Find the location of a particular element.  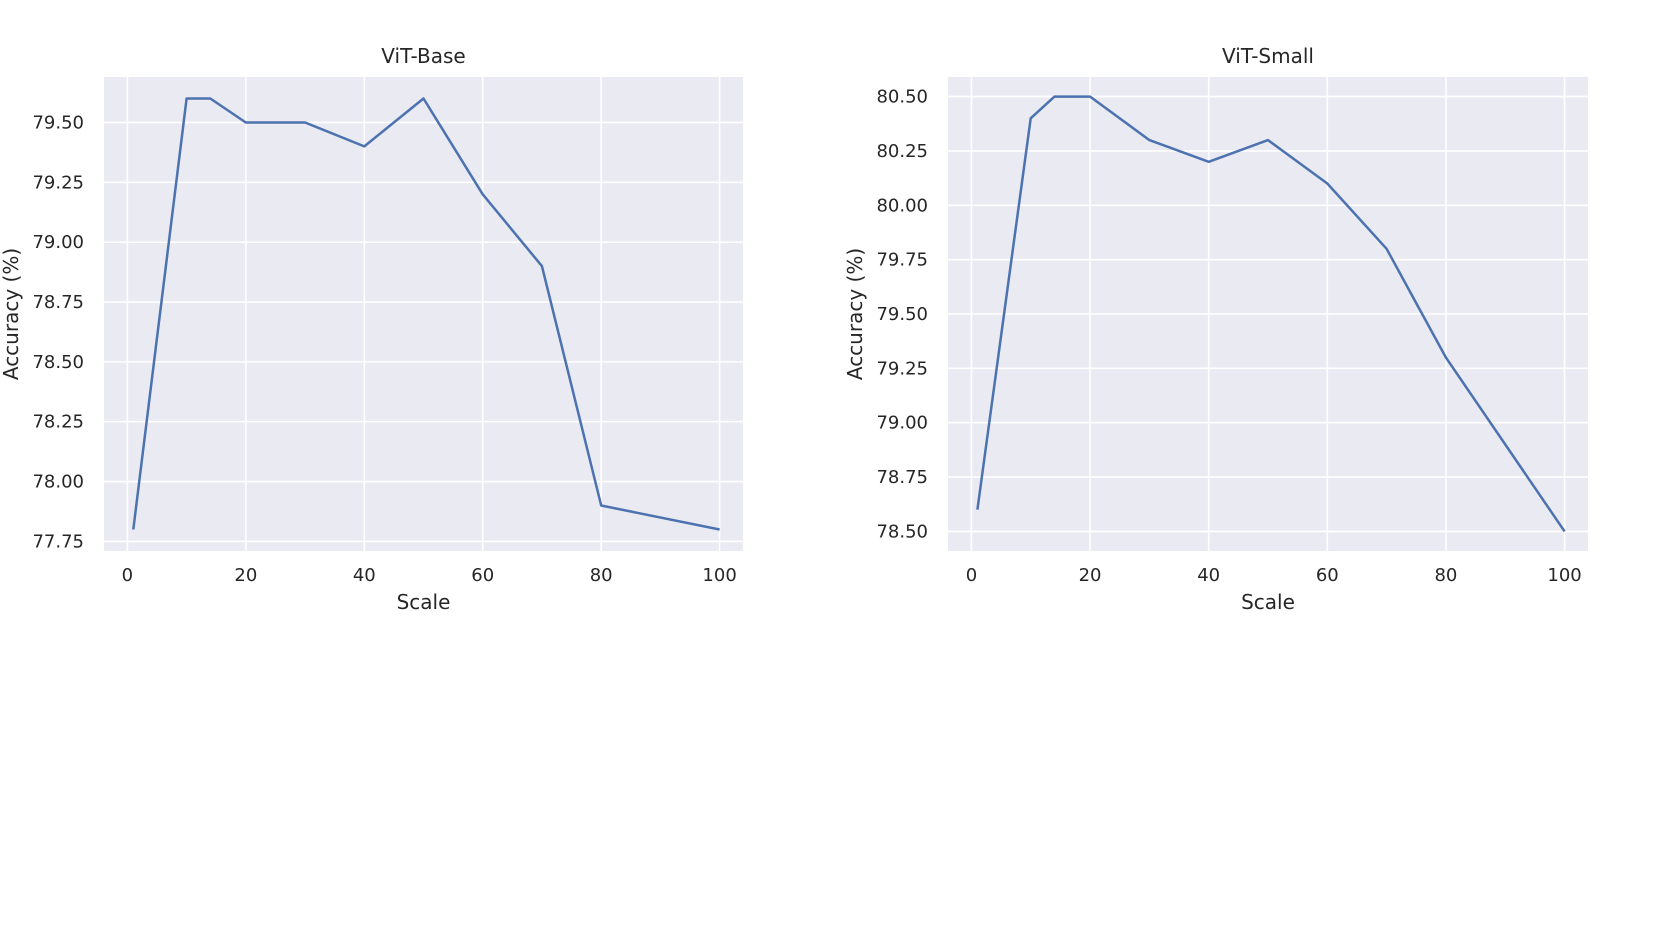

y-tick-label: 79.75 is located at coordinates (902, 260).